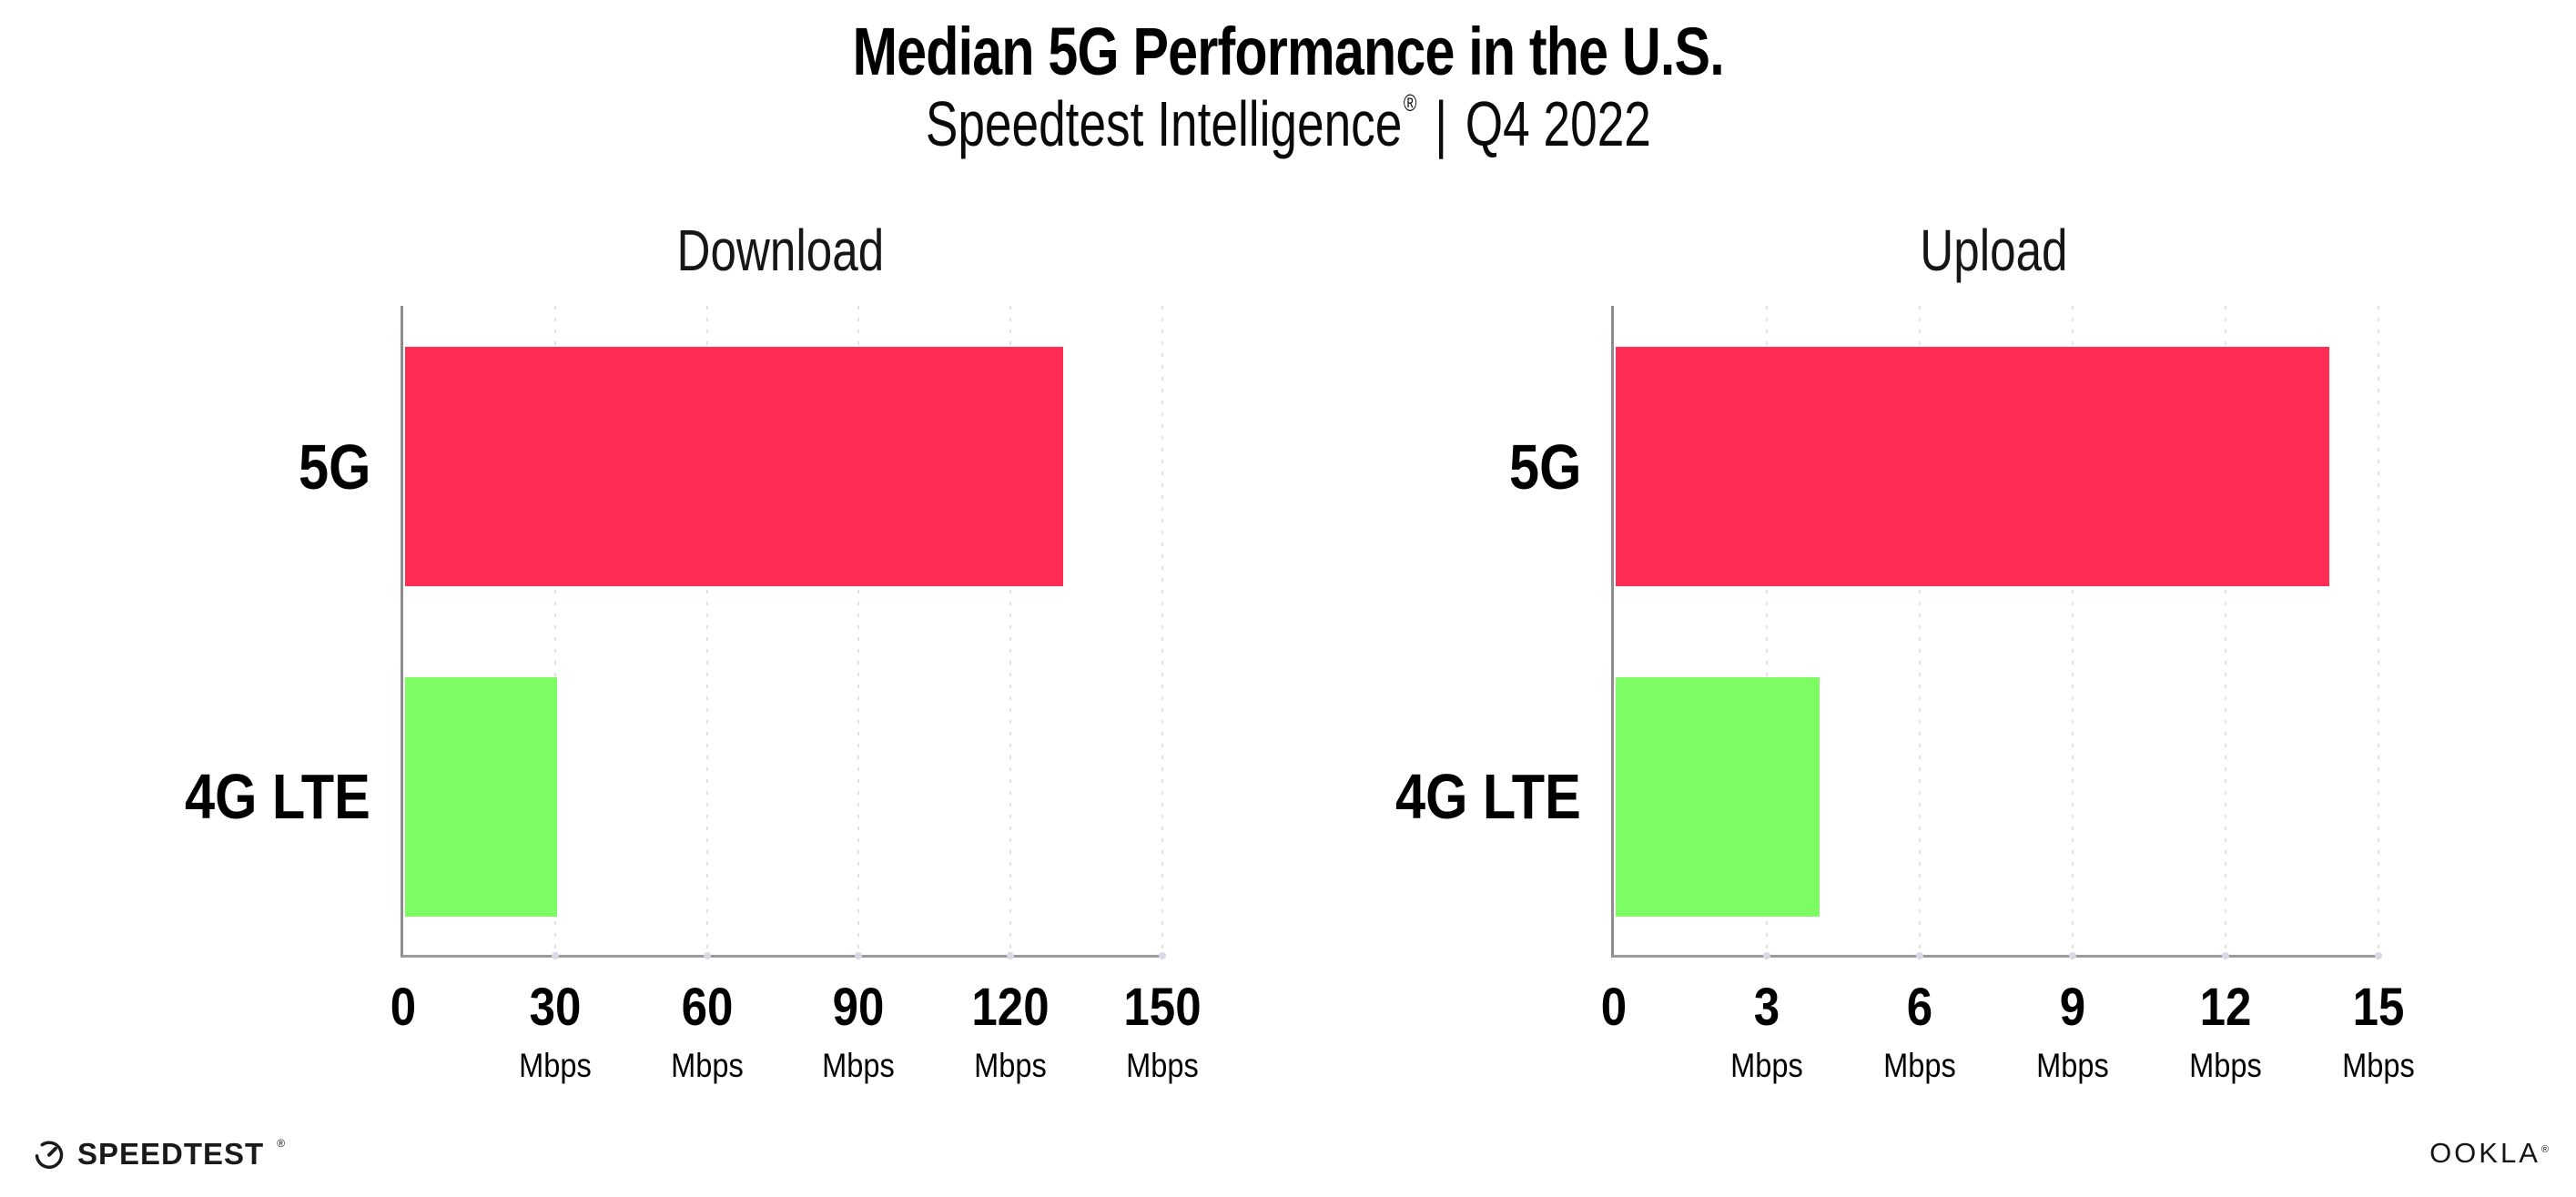 This screenshot has width=2576, height=1197. What do you see at coordinates (1558, 124) in the screenshot?
I see `subtitle-period: Q4 2022` at bounding box center [1558, 124].